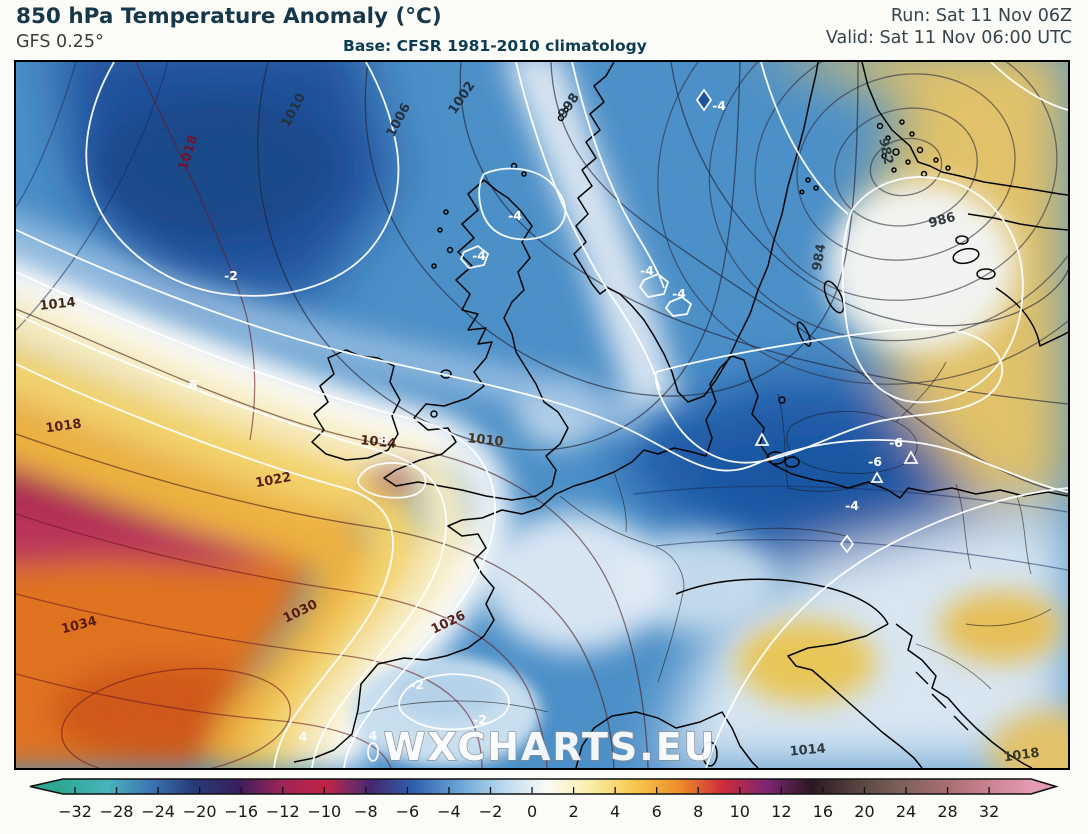  What do you see at coordinates (549, 746) in the screenshot?
I see `watermark: WXCHARTS.EU` at bounding box center [549, 746].